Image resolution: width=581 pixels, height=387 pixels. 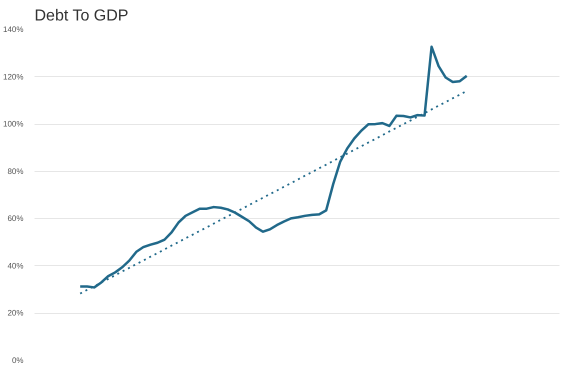 I want to click on y-tick-label: 80%, so click(x=15, y=171).